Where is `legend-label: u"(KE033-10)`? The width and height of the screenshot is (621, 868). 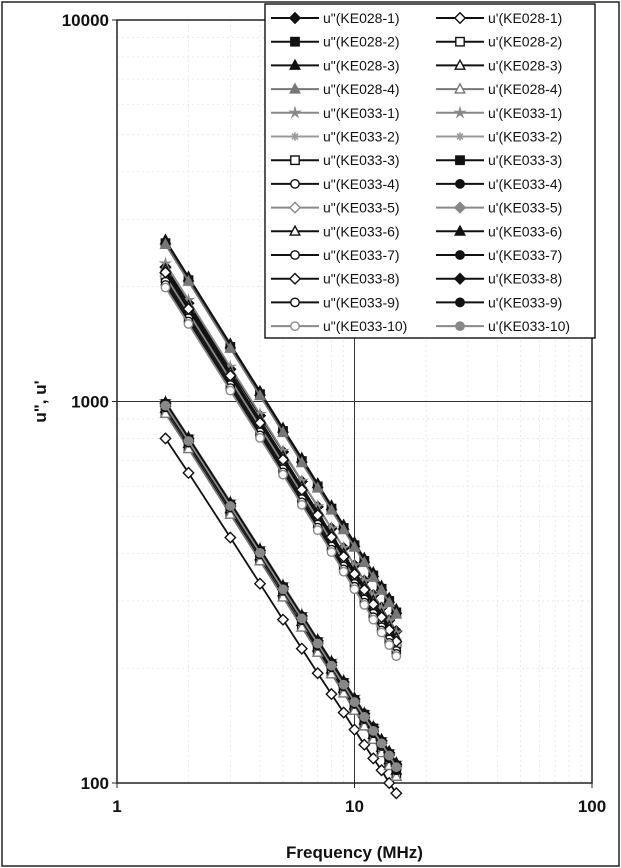
legend-label: u"(KE033-10) is located at coordinates (365, 326).